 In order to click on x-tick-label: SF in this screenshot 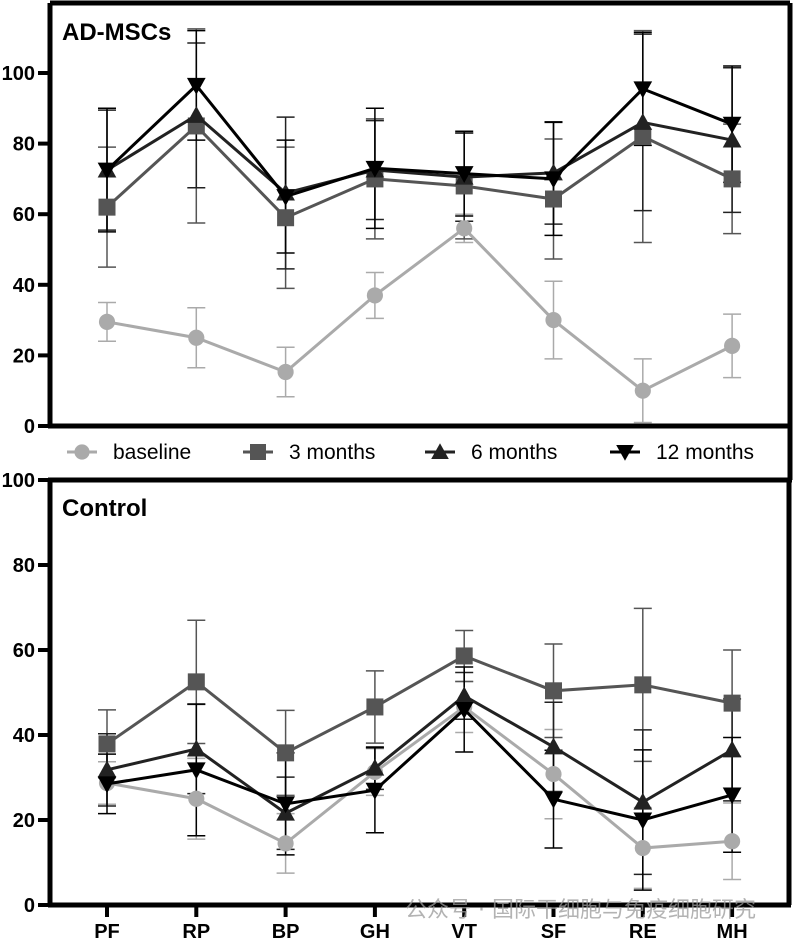, I will do `click(554, 930)`.